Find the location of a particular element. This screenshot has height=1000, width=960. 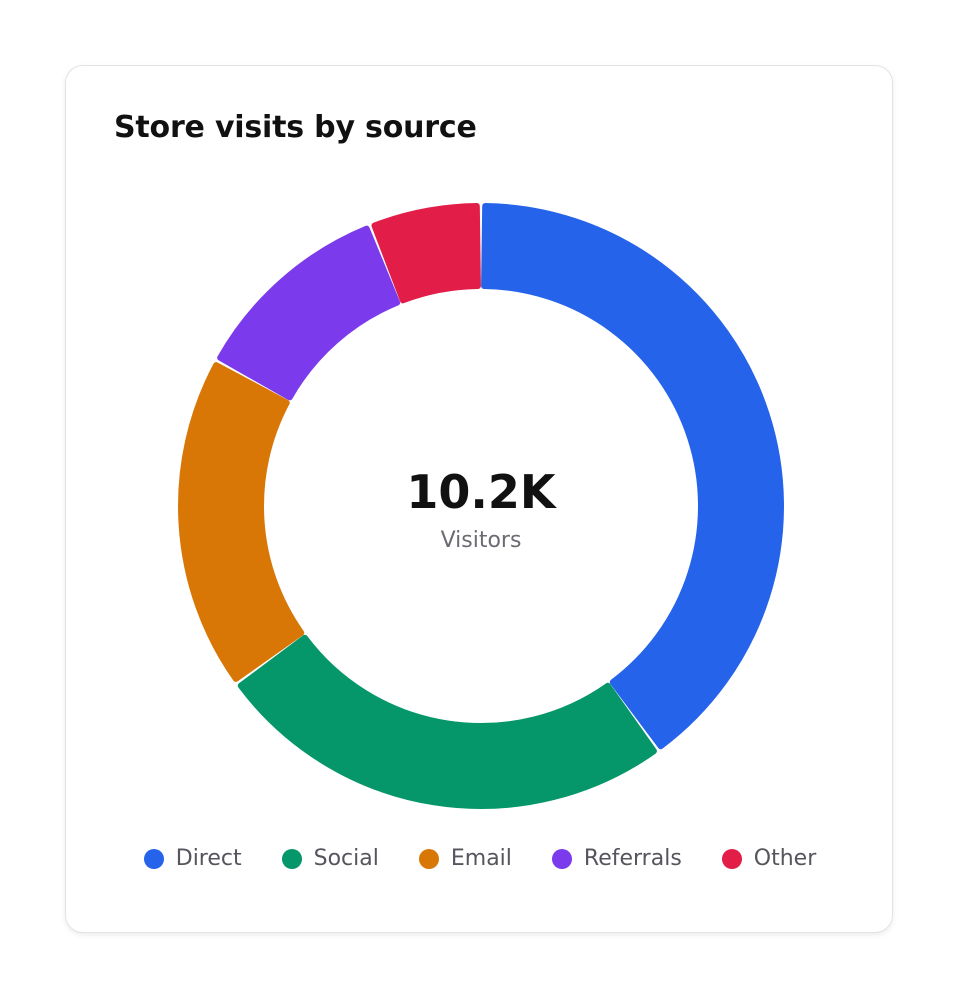

legend-item-referrals: Referrals is located at coordinates (616, 858).